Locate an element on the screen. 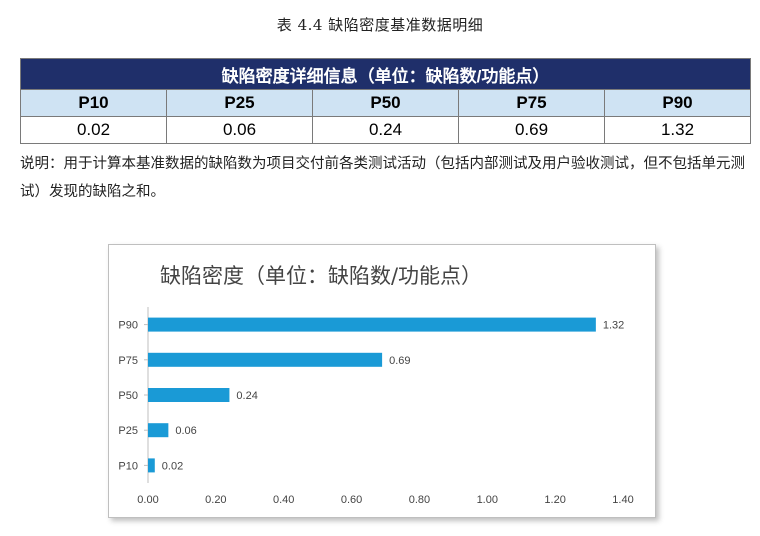 The width and height of the screenshot is (760, 536). x-tick-label: 1.20 is located at coordinates (554, 500).